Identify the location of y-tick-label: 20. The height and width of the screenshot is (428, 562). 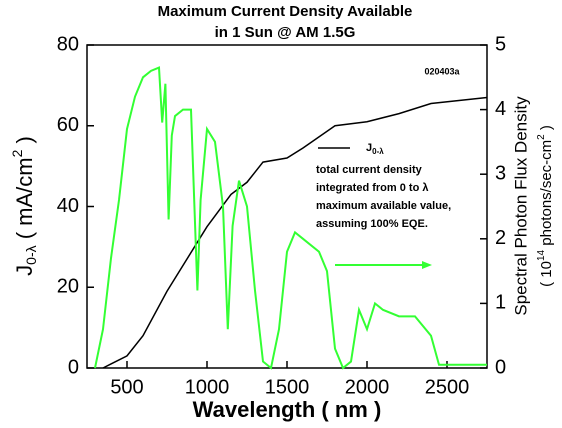
(68, 287).